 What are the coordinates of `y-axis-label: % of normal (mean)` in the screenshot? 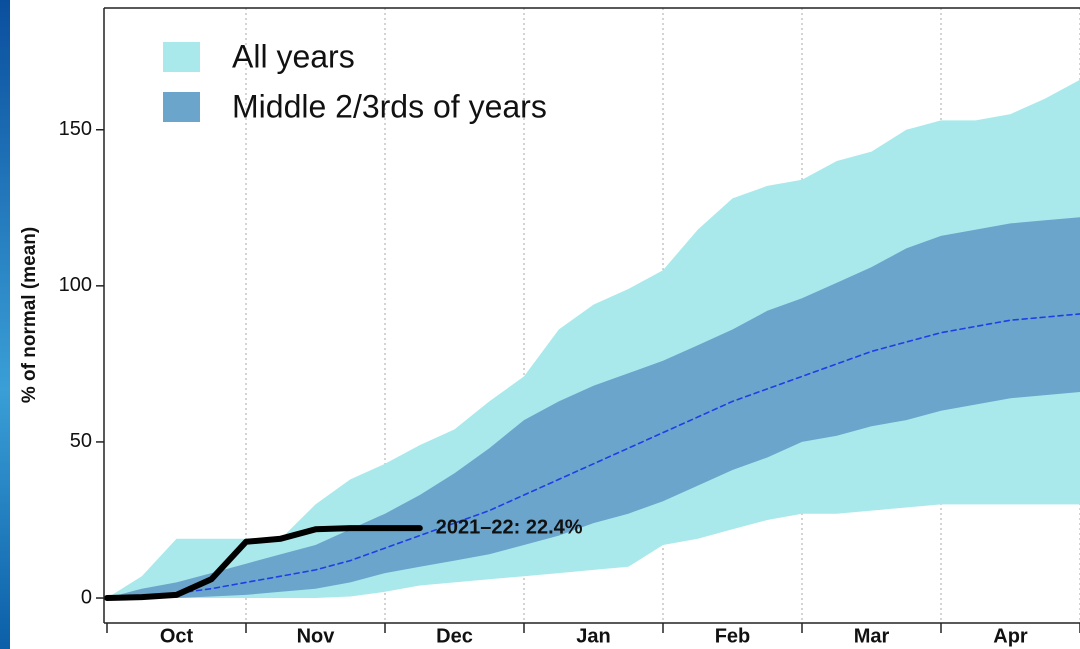 It's located at (29, 315).